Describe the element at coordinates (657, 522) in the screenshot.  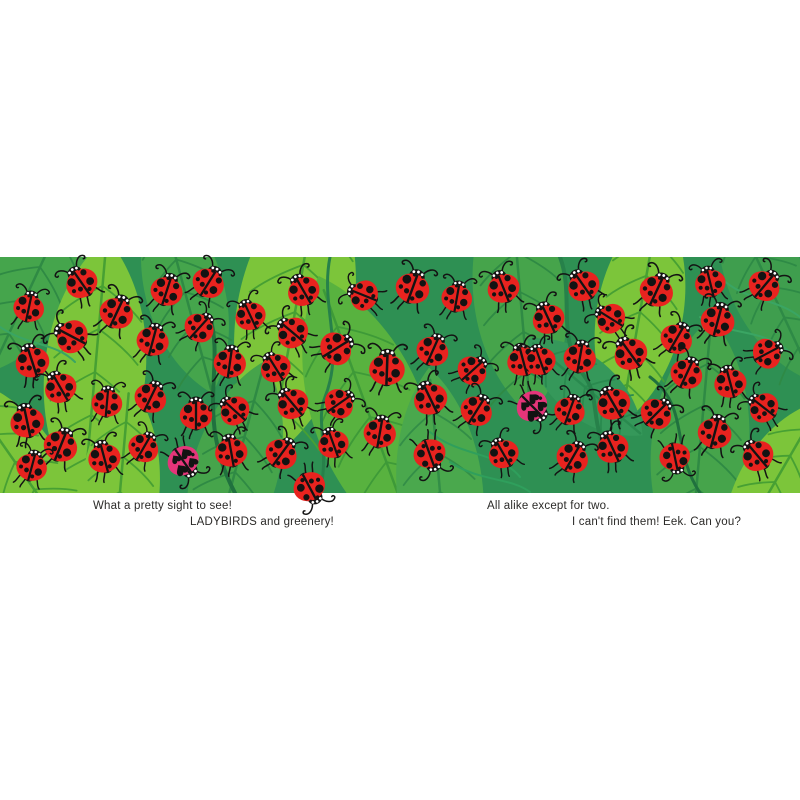
I see `caption-right-line2: I can't find them! Eek. Can you?` at that location.